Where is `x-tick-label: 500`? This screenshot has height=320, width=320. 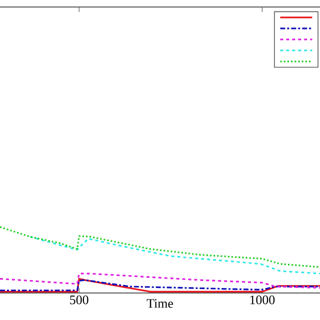
x-tick-label: 500 is located at coordinates (79, 300).